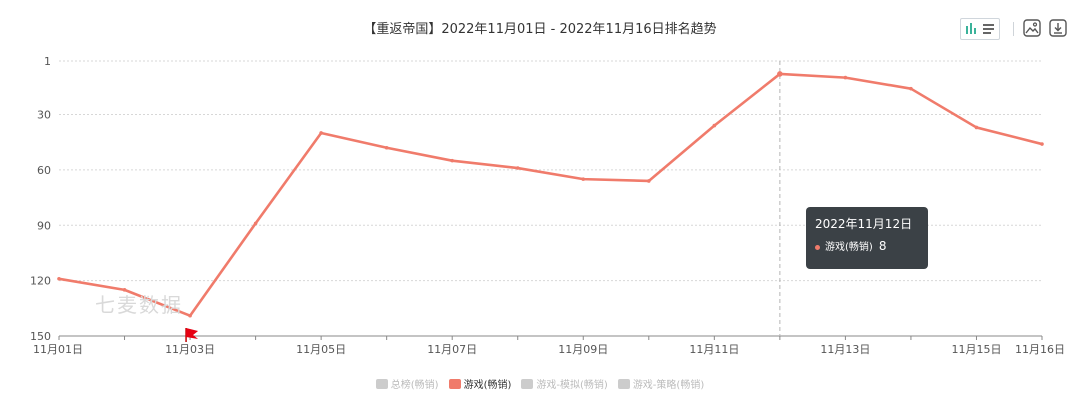 This screenshot has width=1080, height=411. What do you see at coordinates (845, 349) in the screenshot?
I see `x-tick-label: 11月13日` at bounding box center [845, 349].